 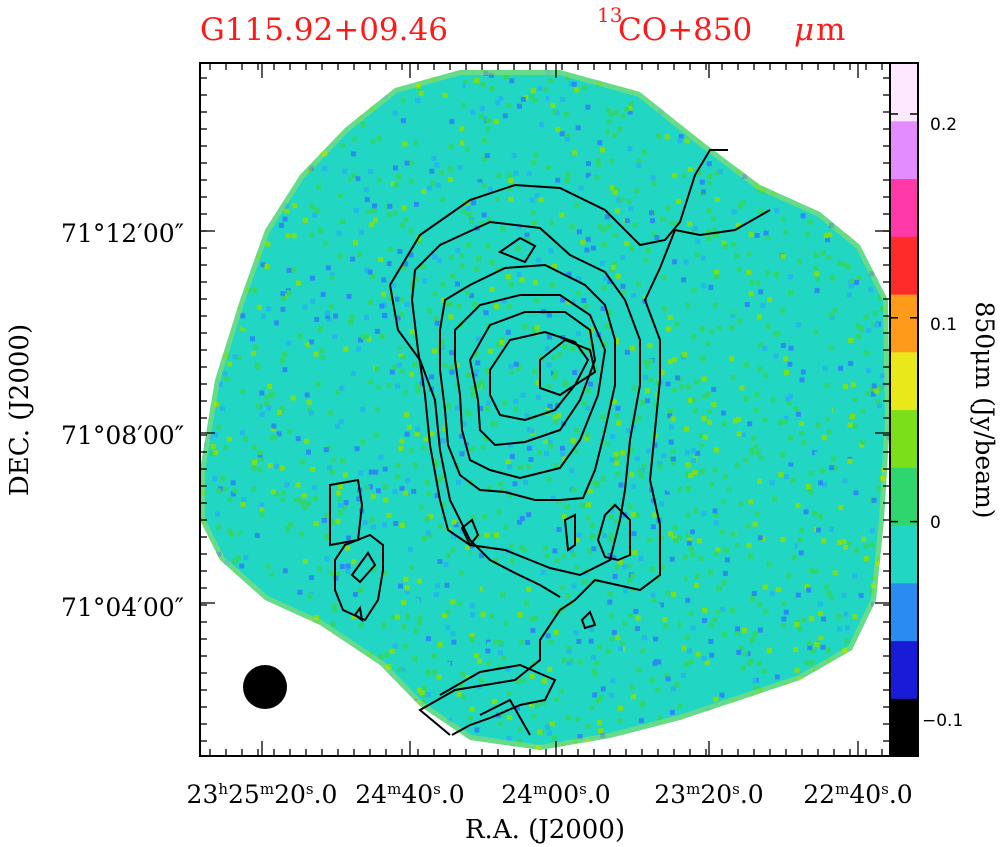 I want to click on y-tick-label: 71°08′00″, so click(x=122, y=435).